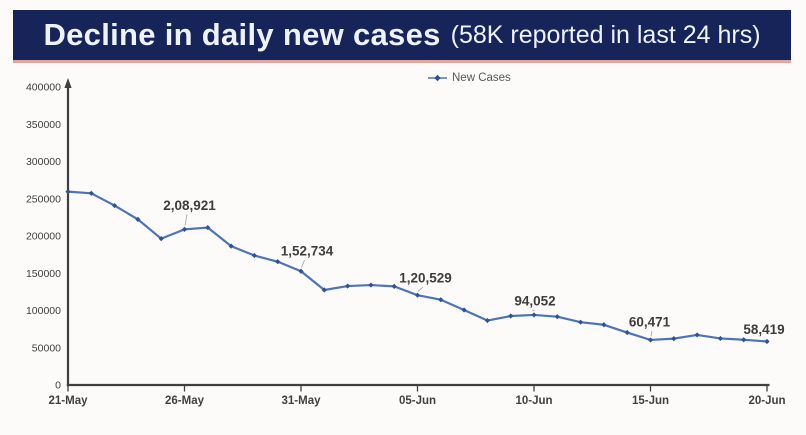 The image size is (806, 435). What do you see at coordinates (43, 274) in the screenshot?
I see `y-axis-tick-label: 150000` at bounding box center [43, 274].